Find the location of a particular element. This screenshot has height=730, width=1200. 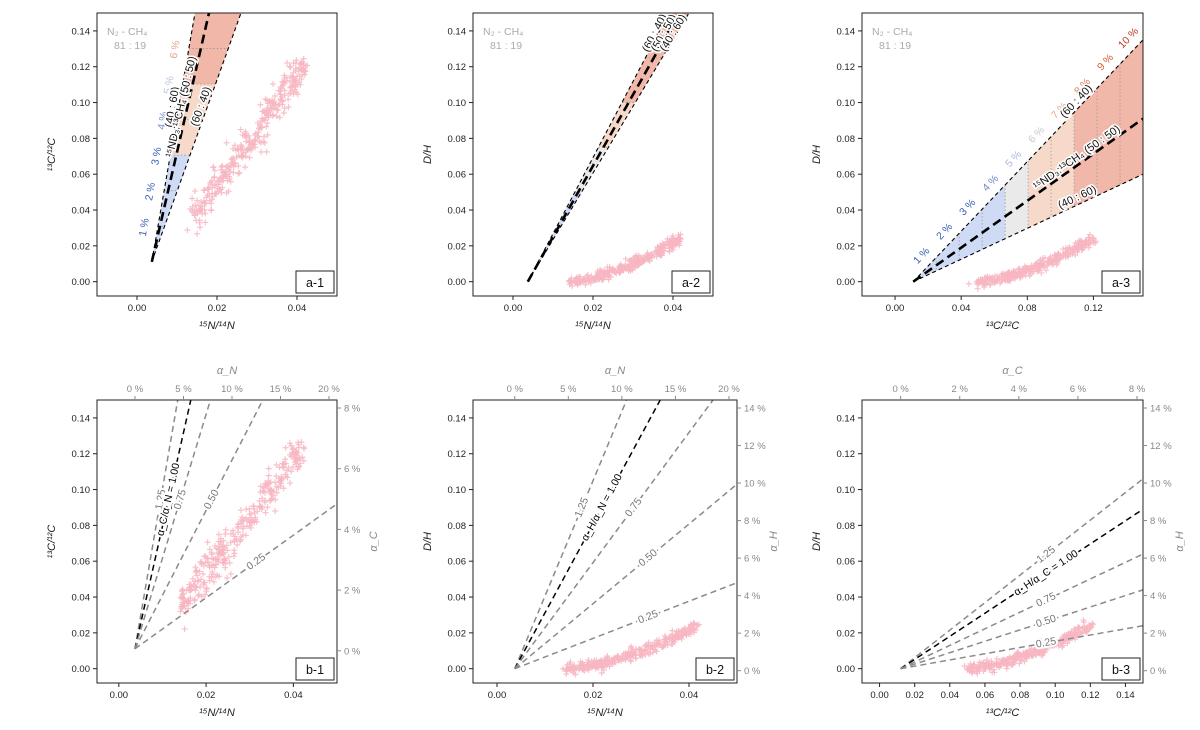

legend-line-2: 81 : 19 is located at coordinates (130, 46).